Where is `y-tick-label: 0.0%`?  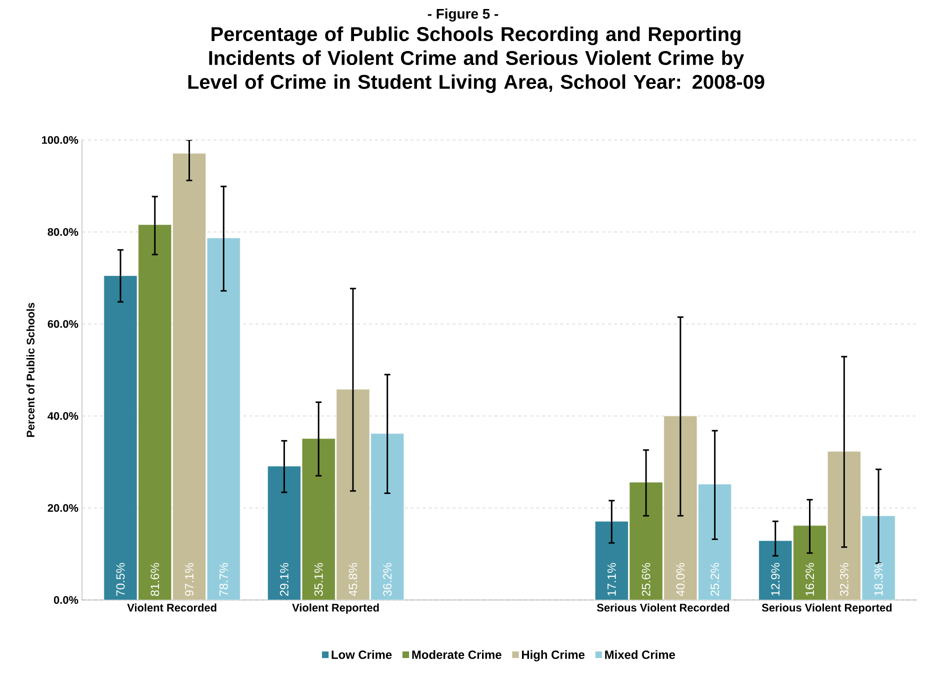
y-tick-label: 0.0% is located at coordinates (66, 600).